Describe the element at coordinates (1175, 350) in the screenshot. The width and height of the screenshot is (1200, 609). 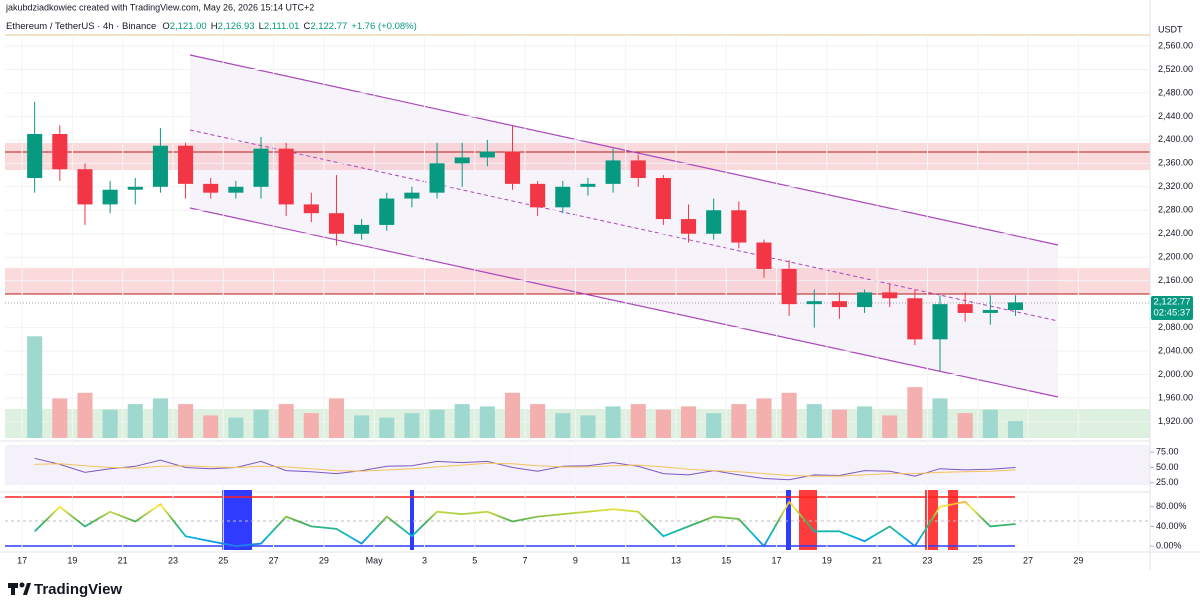
I see `y-tick-label: 2,040.00` at that location.